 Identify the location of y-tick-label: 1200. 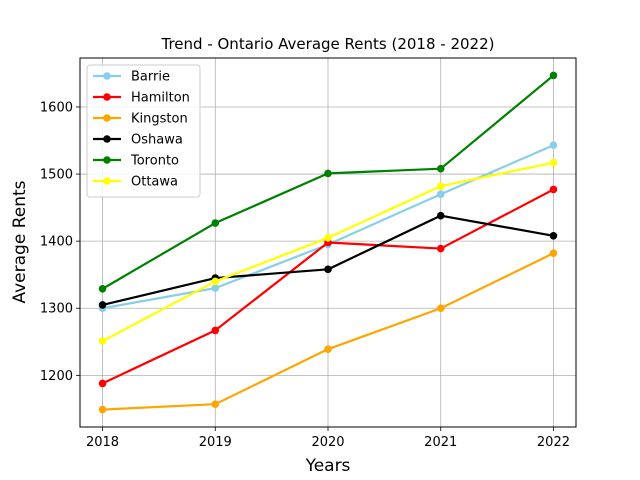
(56, 376).